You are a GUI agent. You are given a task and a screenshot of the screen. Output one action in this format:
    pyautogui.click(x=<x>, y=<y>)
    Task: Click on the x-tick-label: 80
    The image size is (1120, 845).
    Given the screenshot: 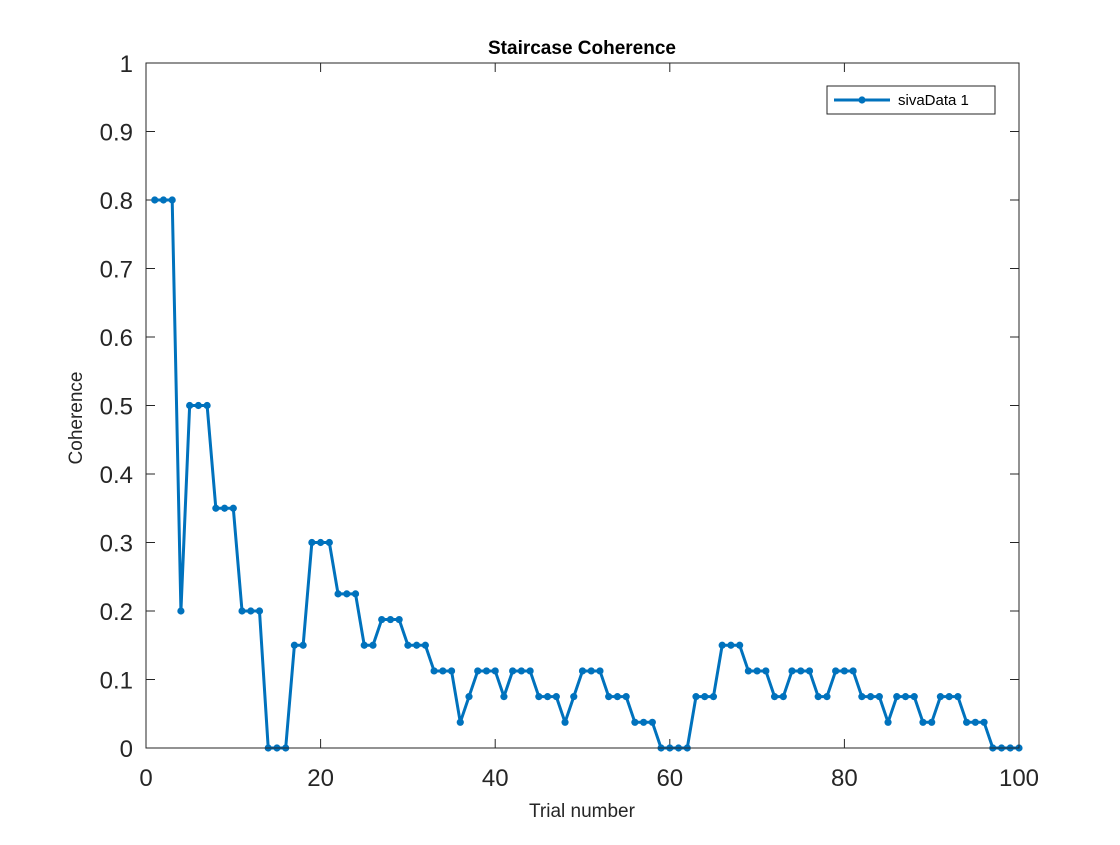 What is the action you would take?
    pyautogui.click(x=844, y=778)
    